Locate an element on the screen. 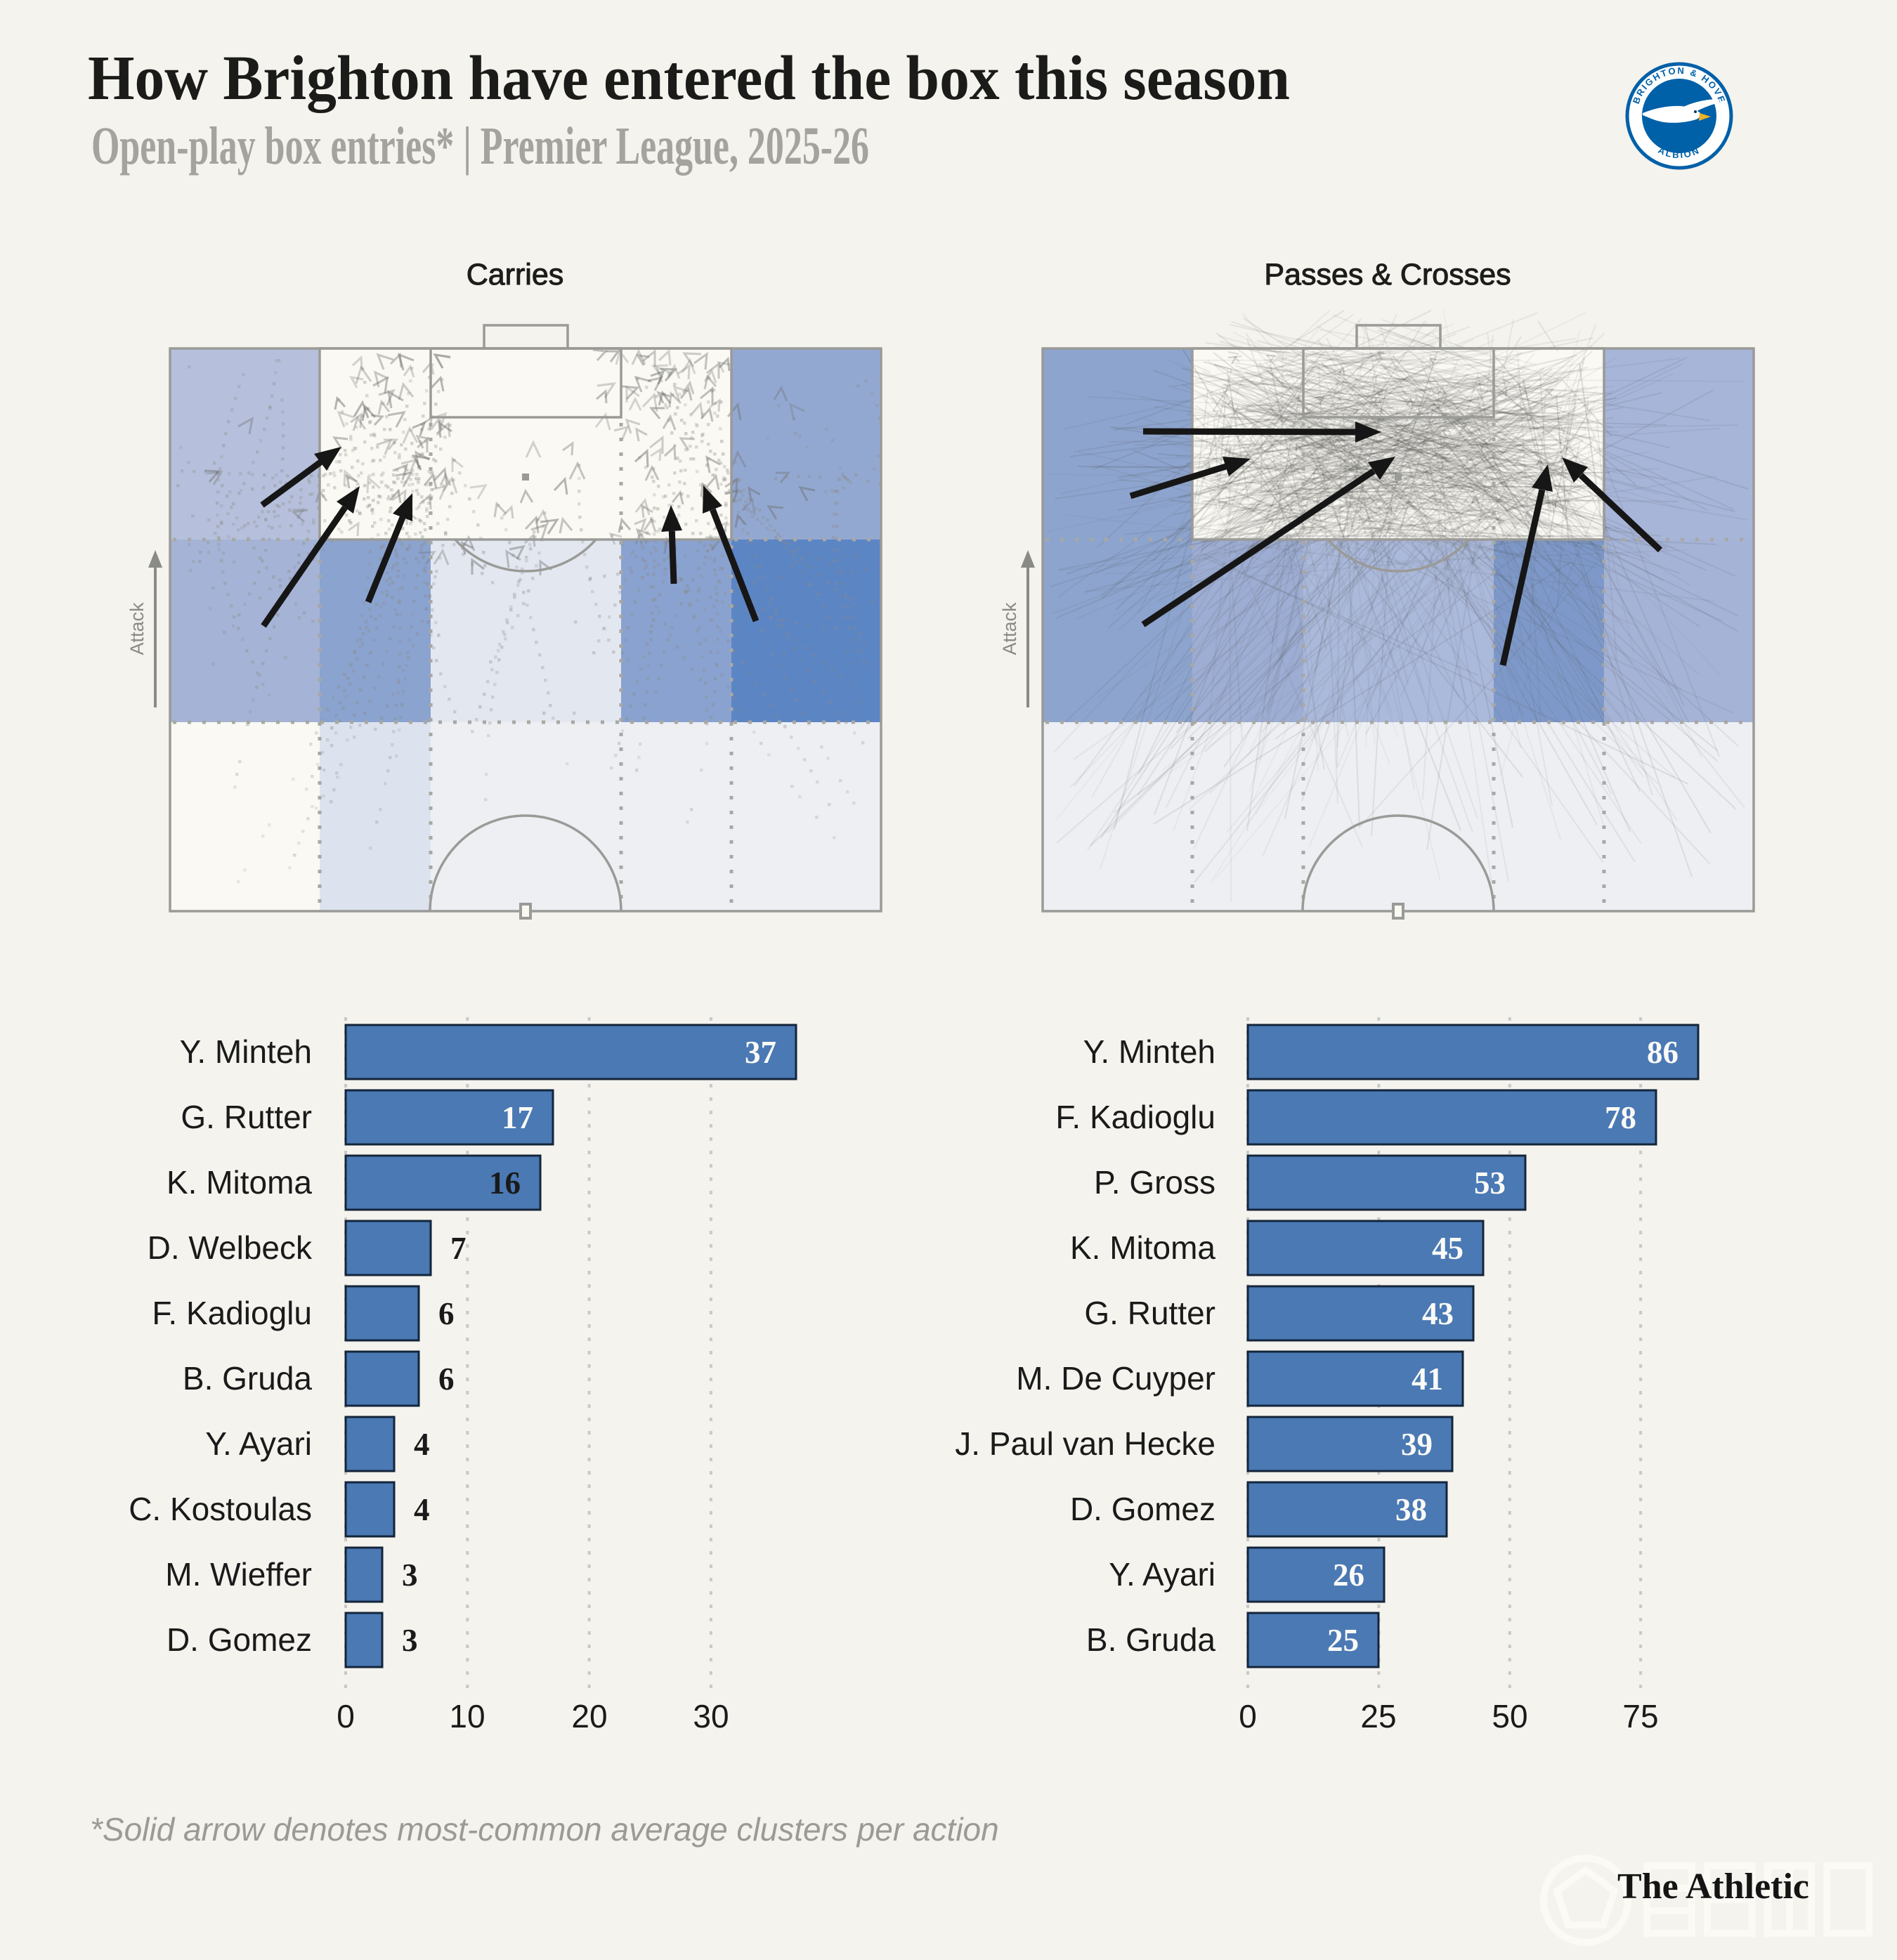 Image resolution: width=1897 pixels, height=1960 pixels. svg-text: J. Paul van Hecke is located at coordinates (1085, 1444).